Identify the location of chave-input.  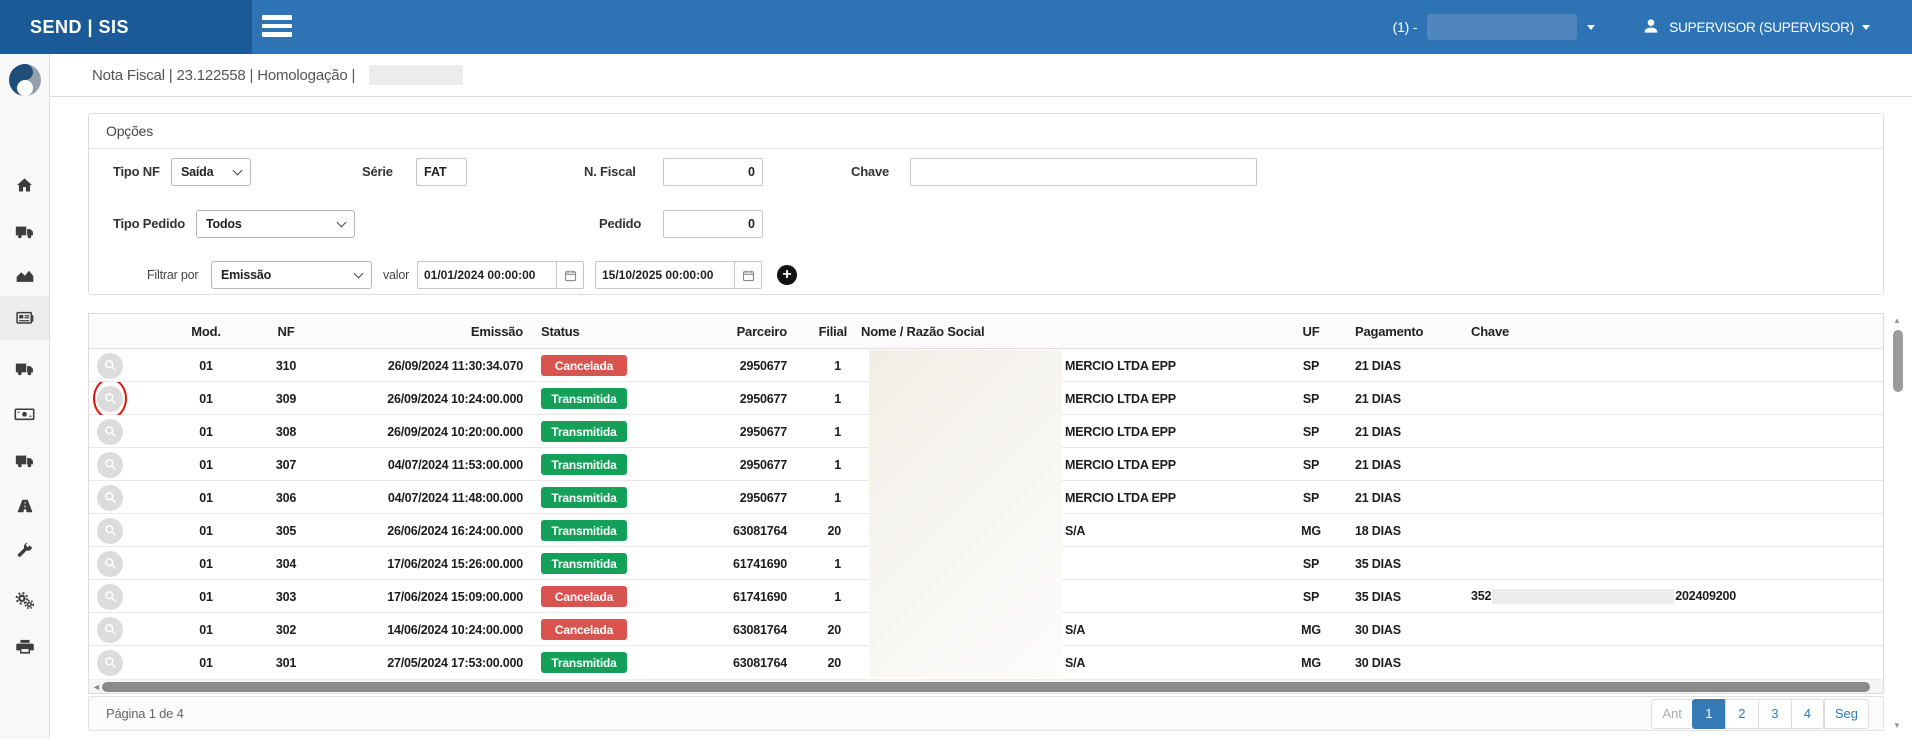
(1083, 172).